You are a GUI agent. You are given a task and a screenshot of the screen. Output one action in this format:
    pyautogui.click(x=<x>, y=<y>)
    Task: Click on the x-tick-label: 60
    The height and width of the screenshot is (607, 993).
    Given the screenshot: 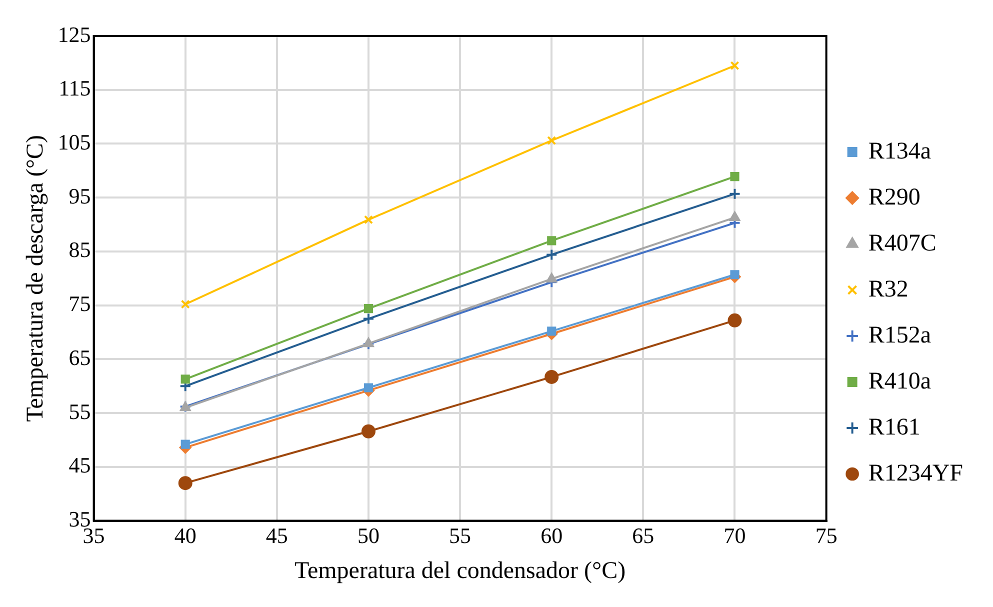 What is the action you would take?
    pyautogui.click(x=551, y=535)
    